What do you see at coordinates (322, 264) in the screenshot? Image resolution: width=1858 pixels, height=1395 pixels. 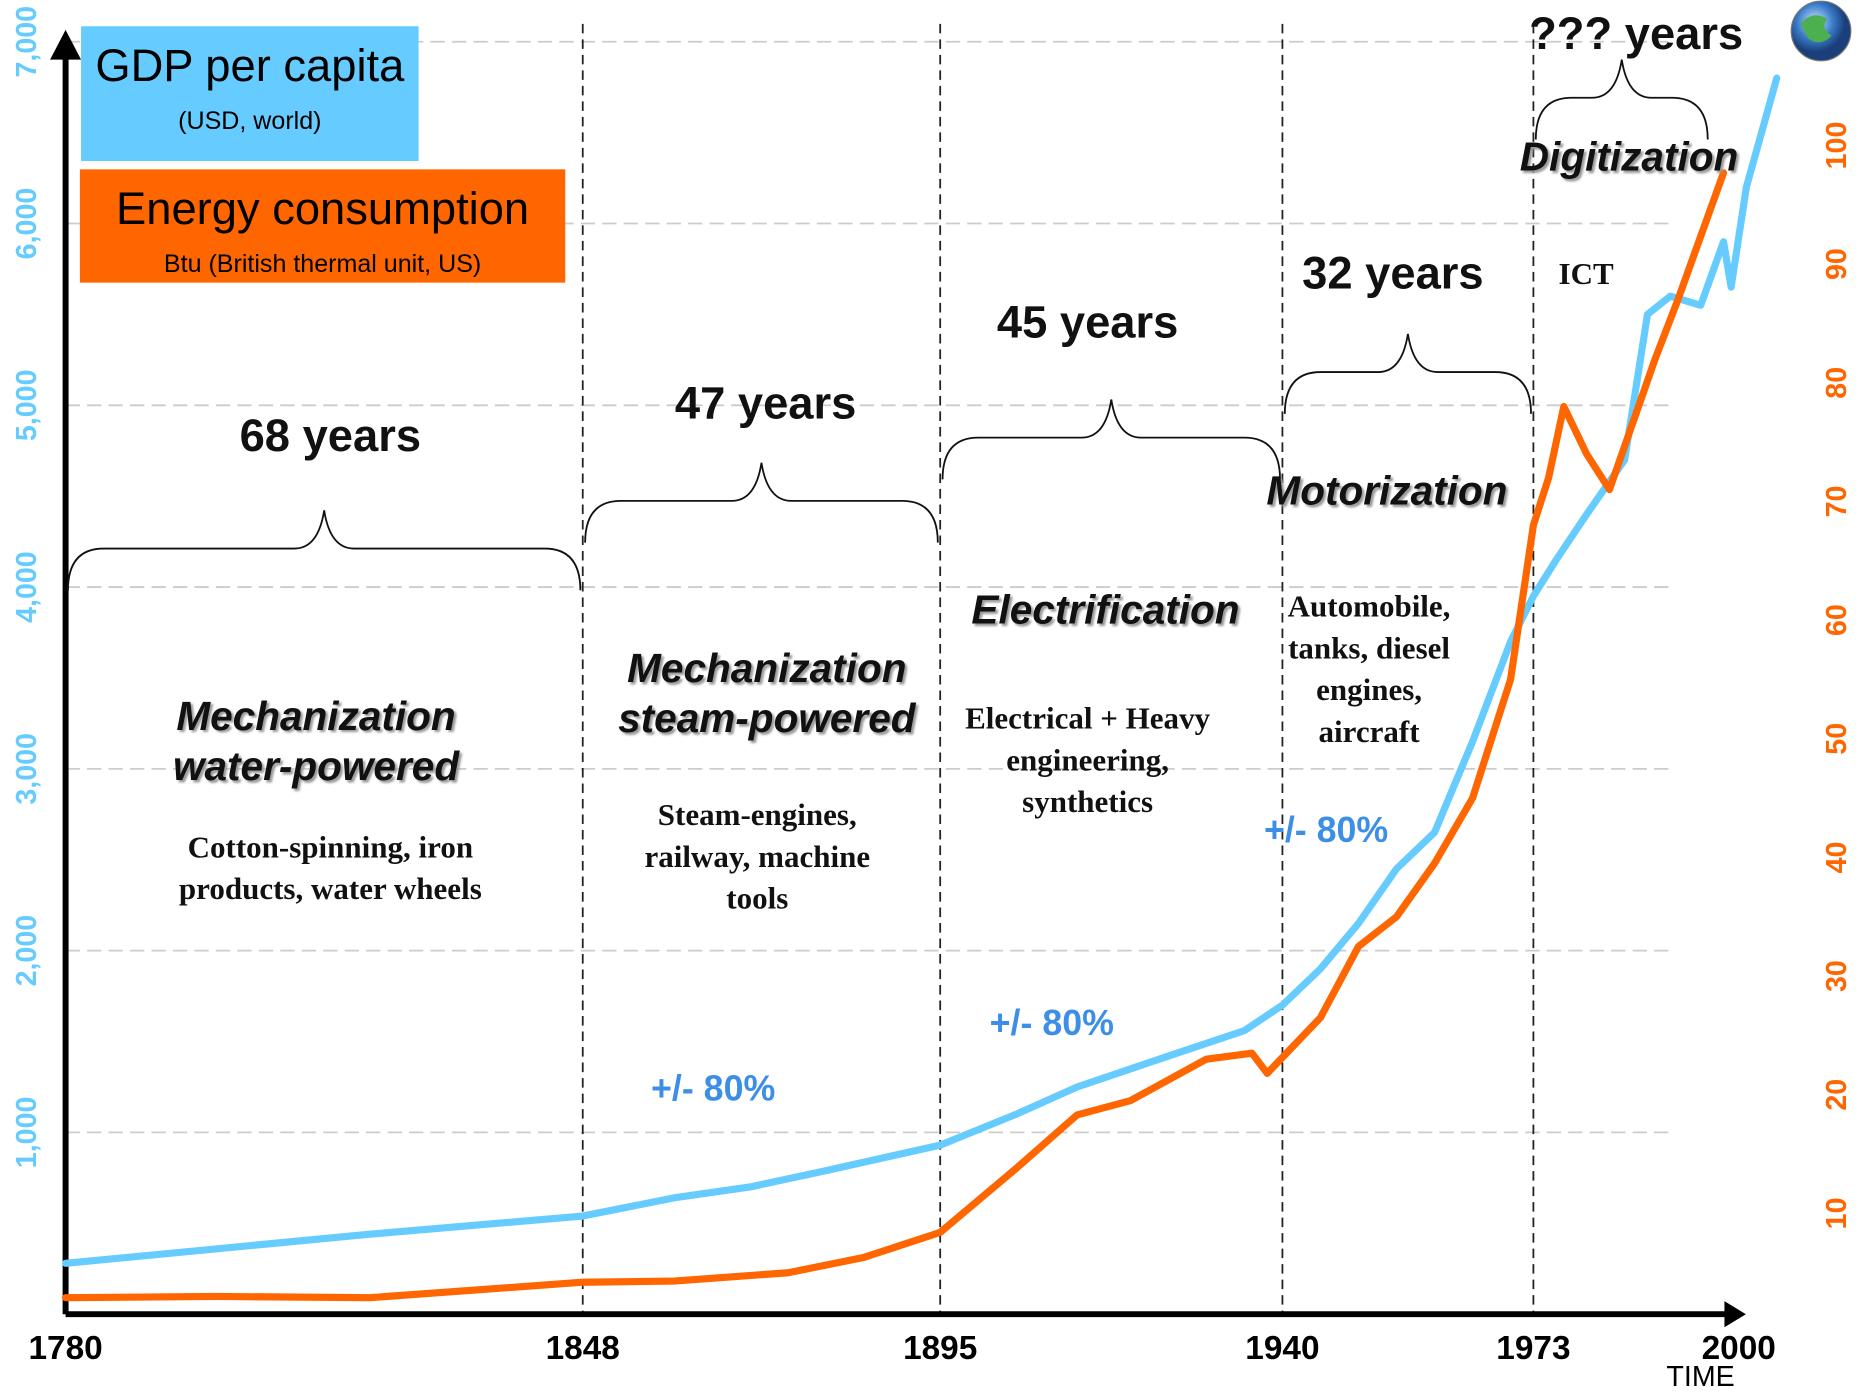 I see `legend-unit: Btu (British thermal unit, US)` at bounding box center [322, 264].